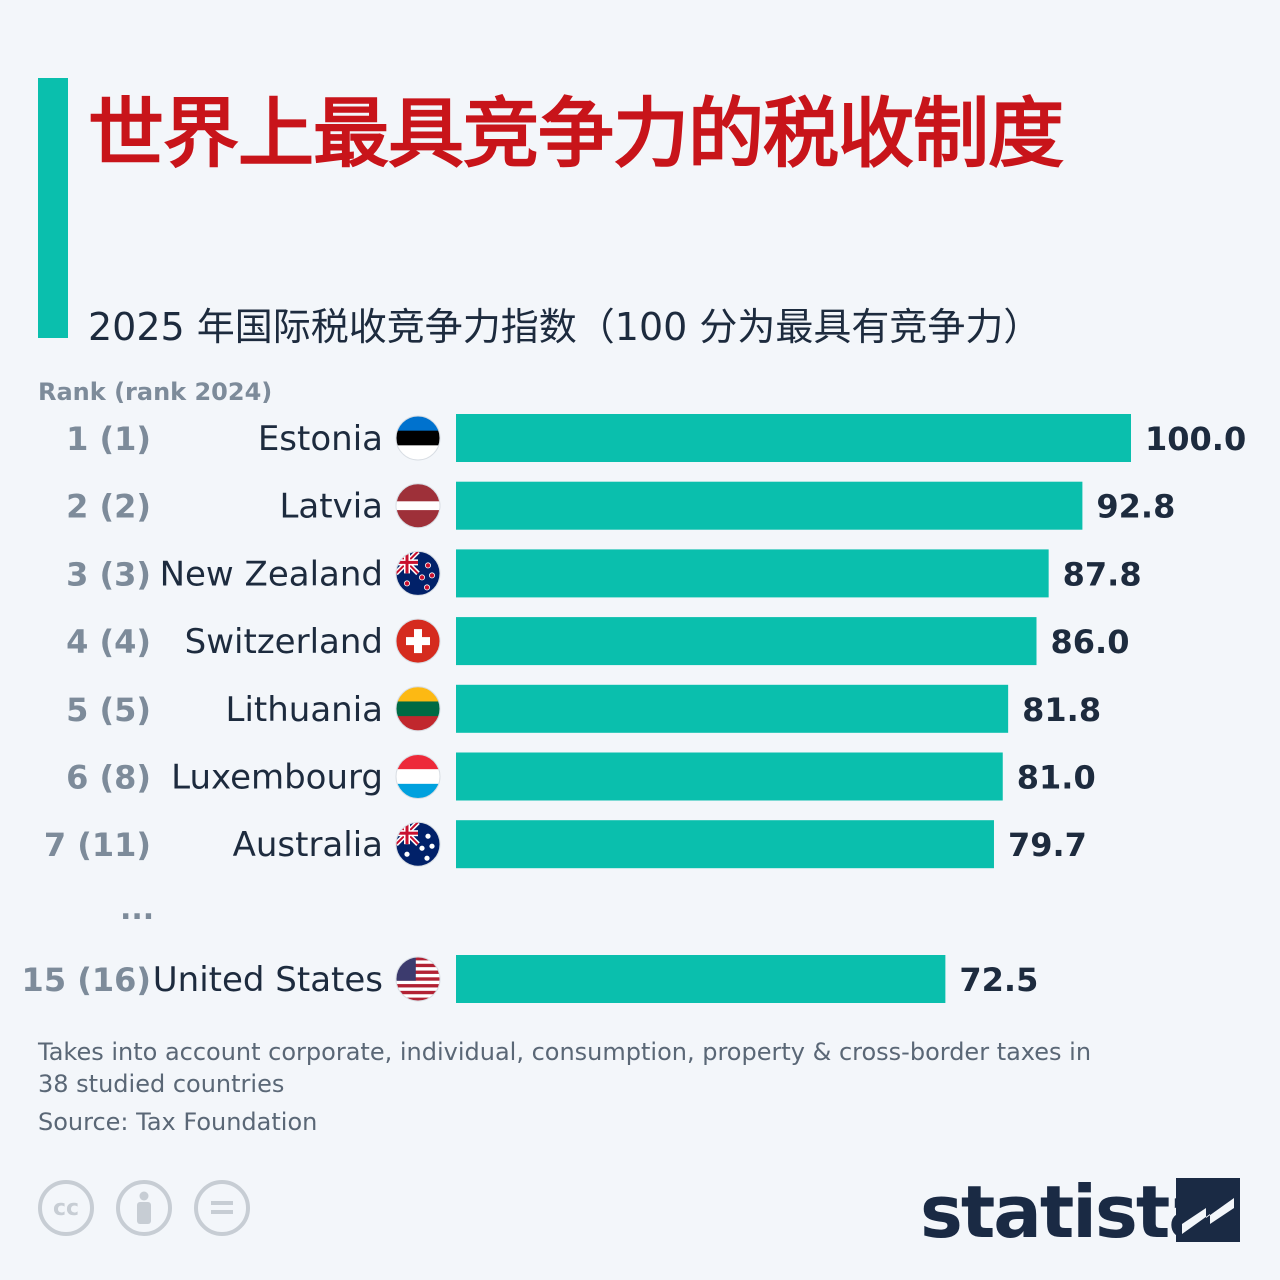 Image resolution: width=1280 pixels, height=1280 pixels. What do you see at coordinates (565, 327) in the screenshot?
I see `chart-subtitle: 2025 年国际税收竞争力指数（100 分为最具有竞争力）` at bounding box center [565, 327].